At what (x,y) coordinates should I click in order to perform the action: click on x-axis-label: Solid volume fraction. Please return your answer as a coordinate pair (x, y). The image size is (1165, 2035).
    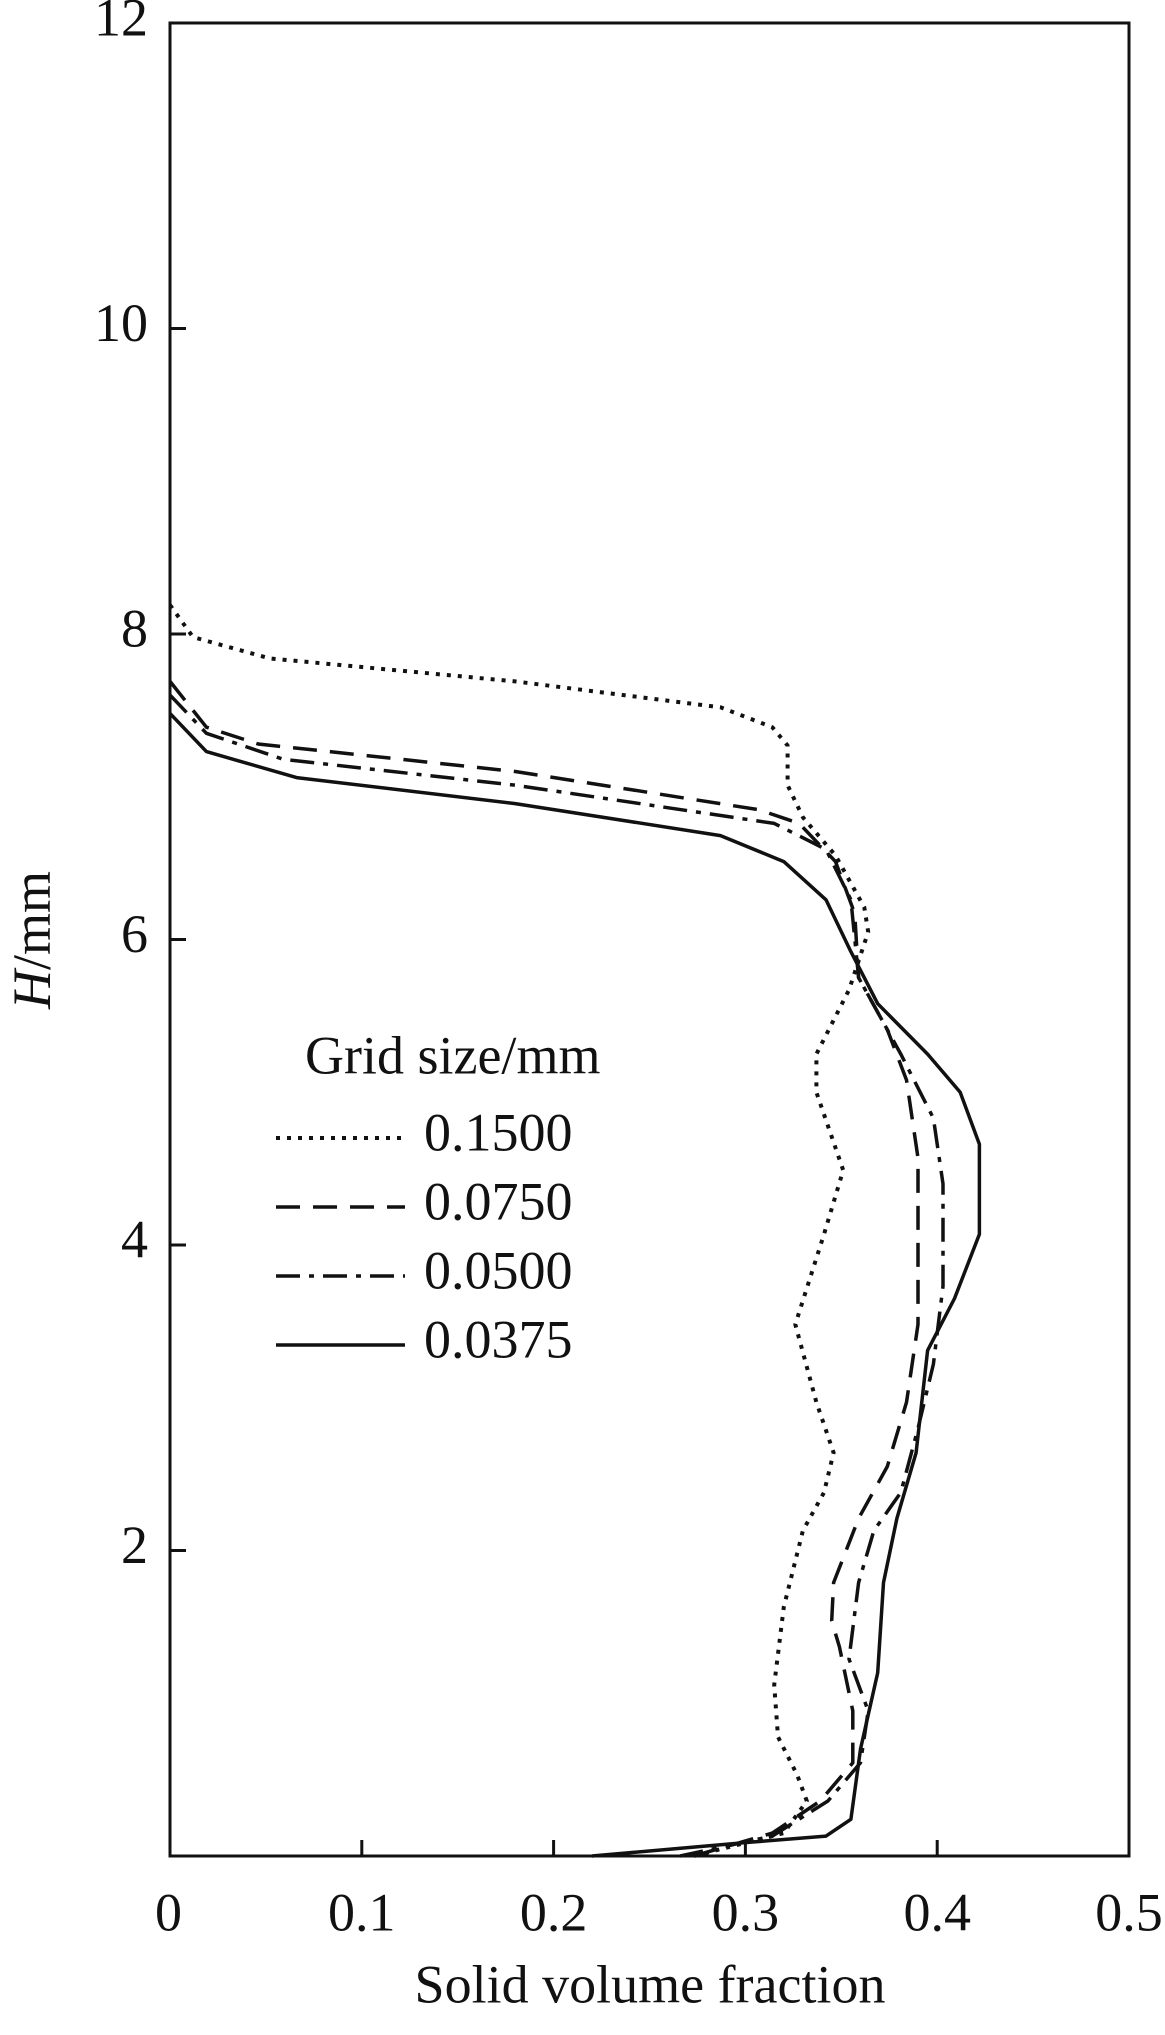
    Looking at the image, I should click on (650, 1984).